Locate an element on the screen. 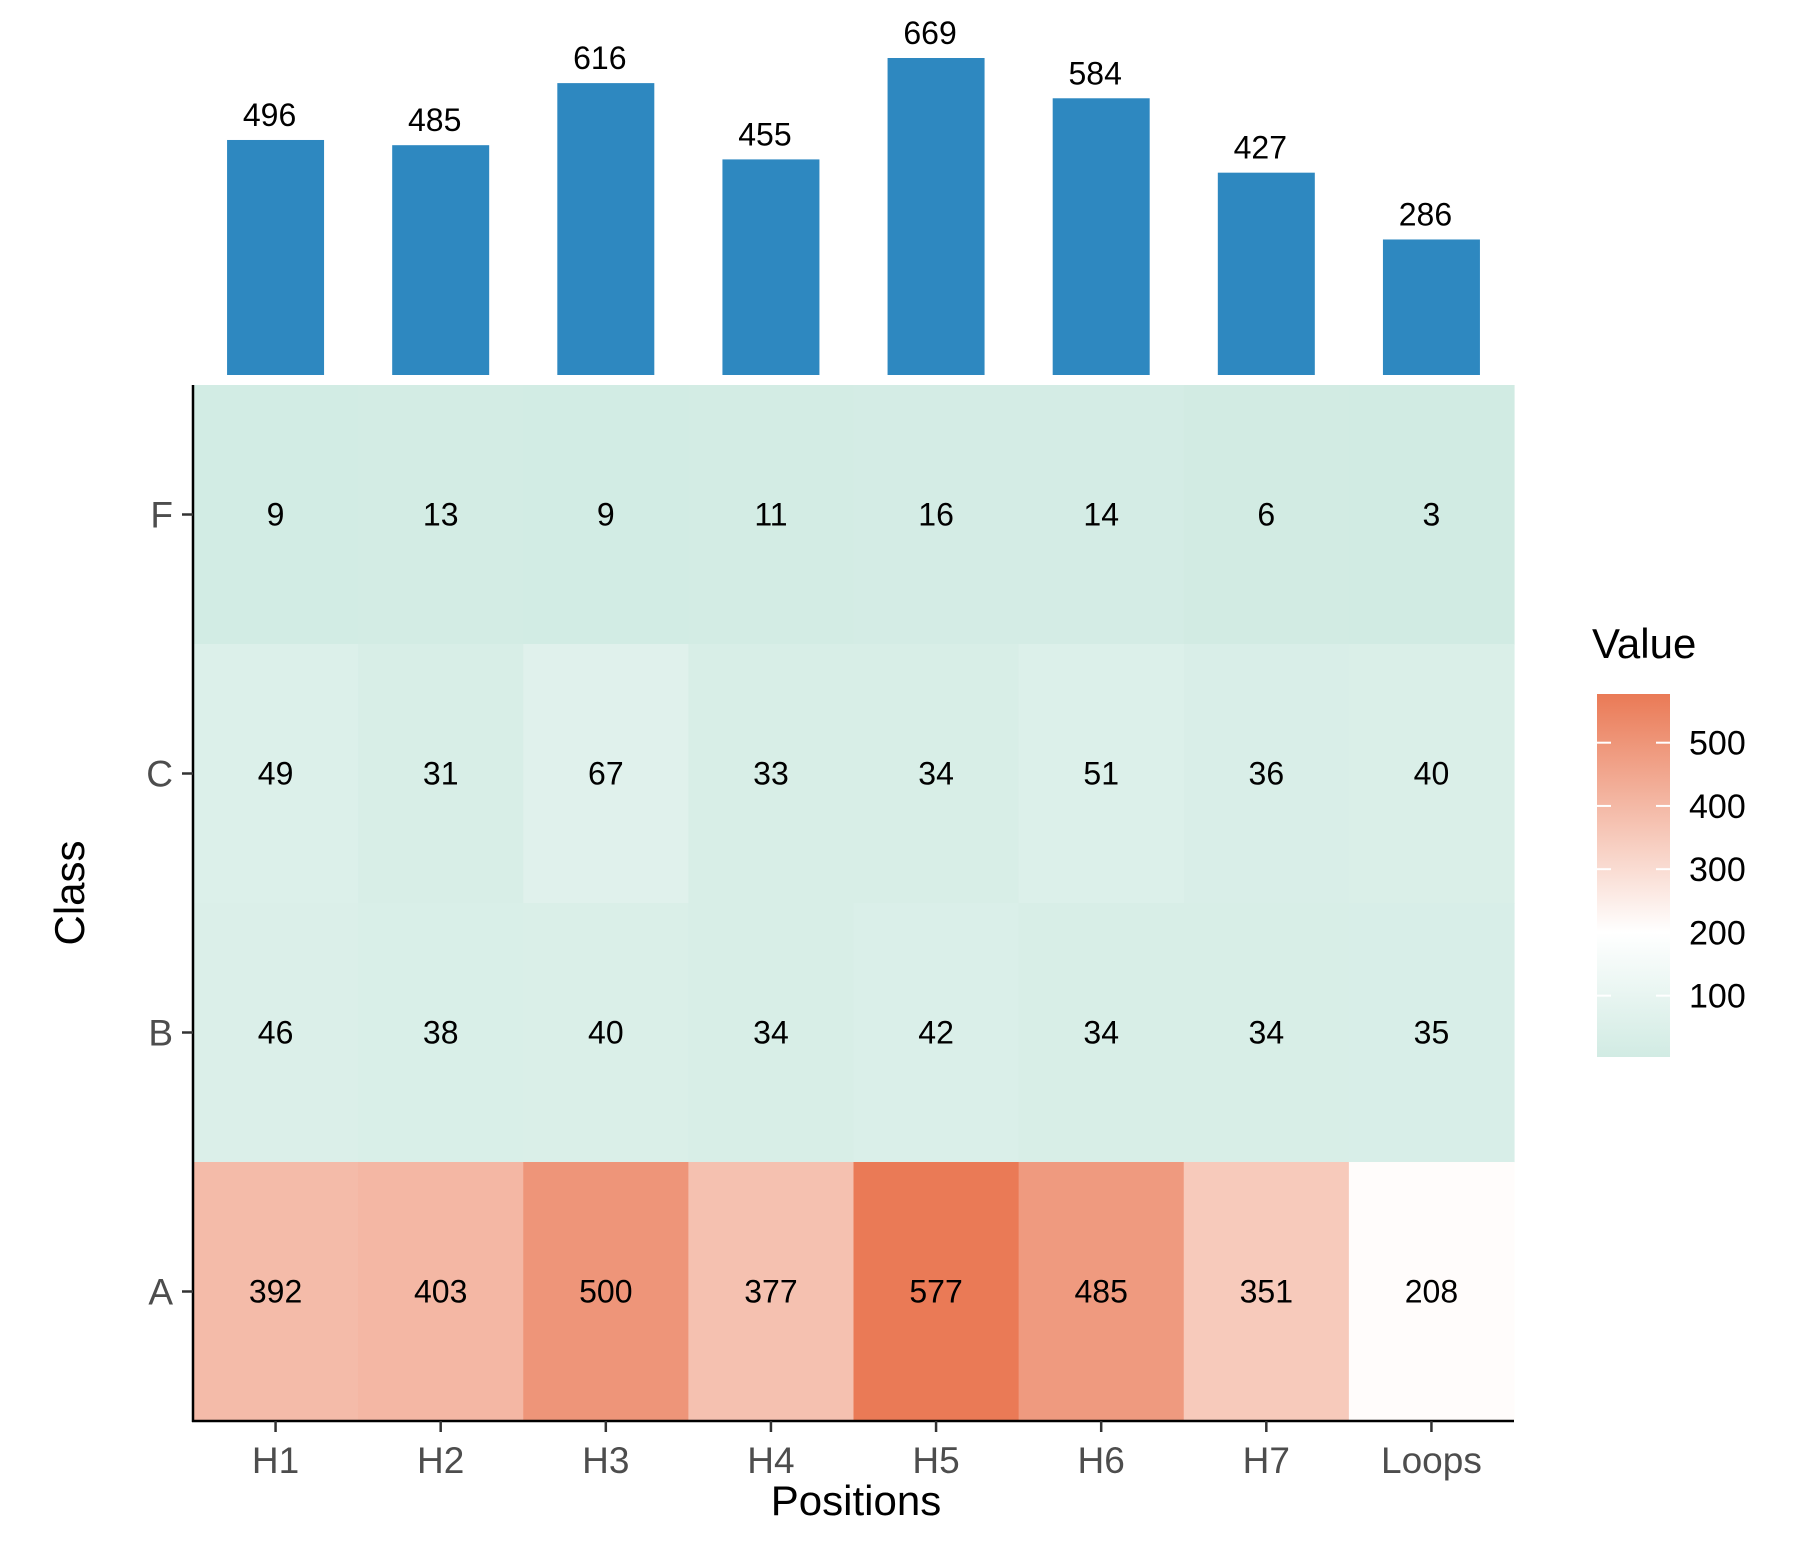  bar-value-label: 455 is located at coordinates (764, 134).